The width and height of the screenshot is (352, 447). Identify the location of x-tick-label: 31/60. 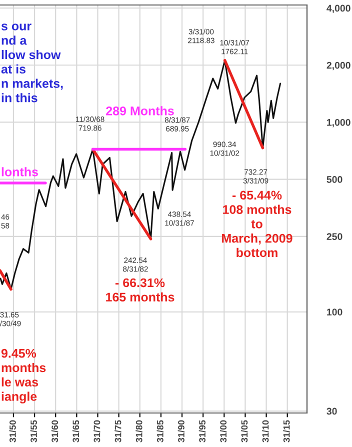
(54, 431).